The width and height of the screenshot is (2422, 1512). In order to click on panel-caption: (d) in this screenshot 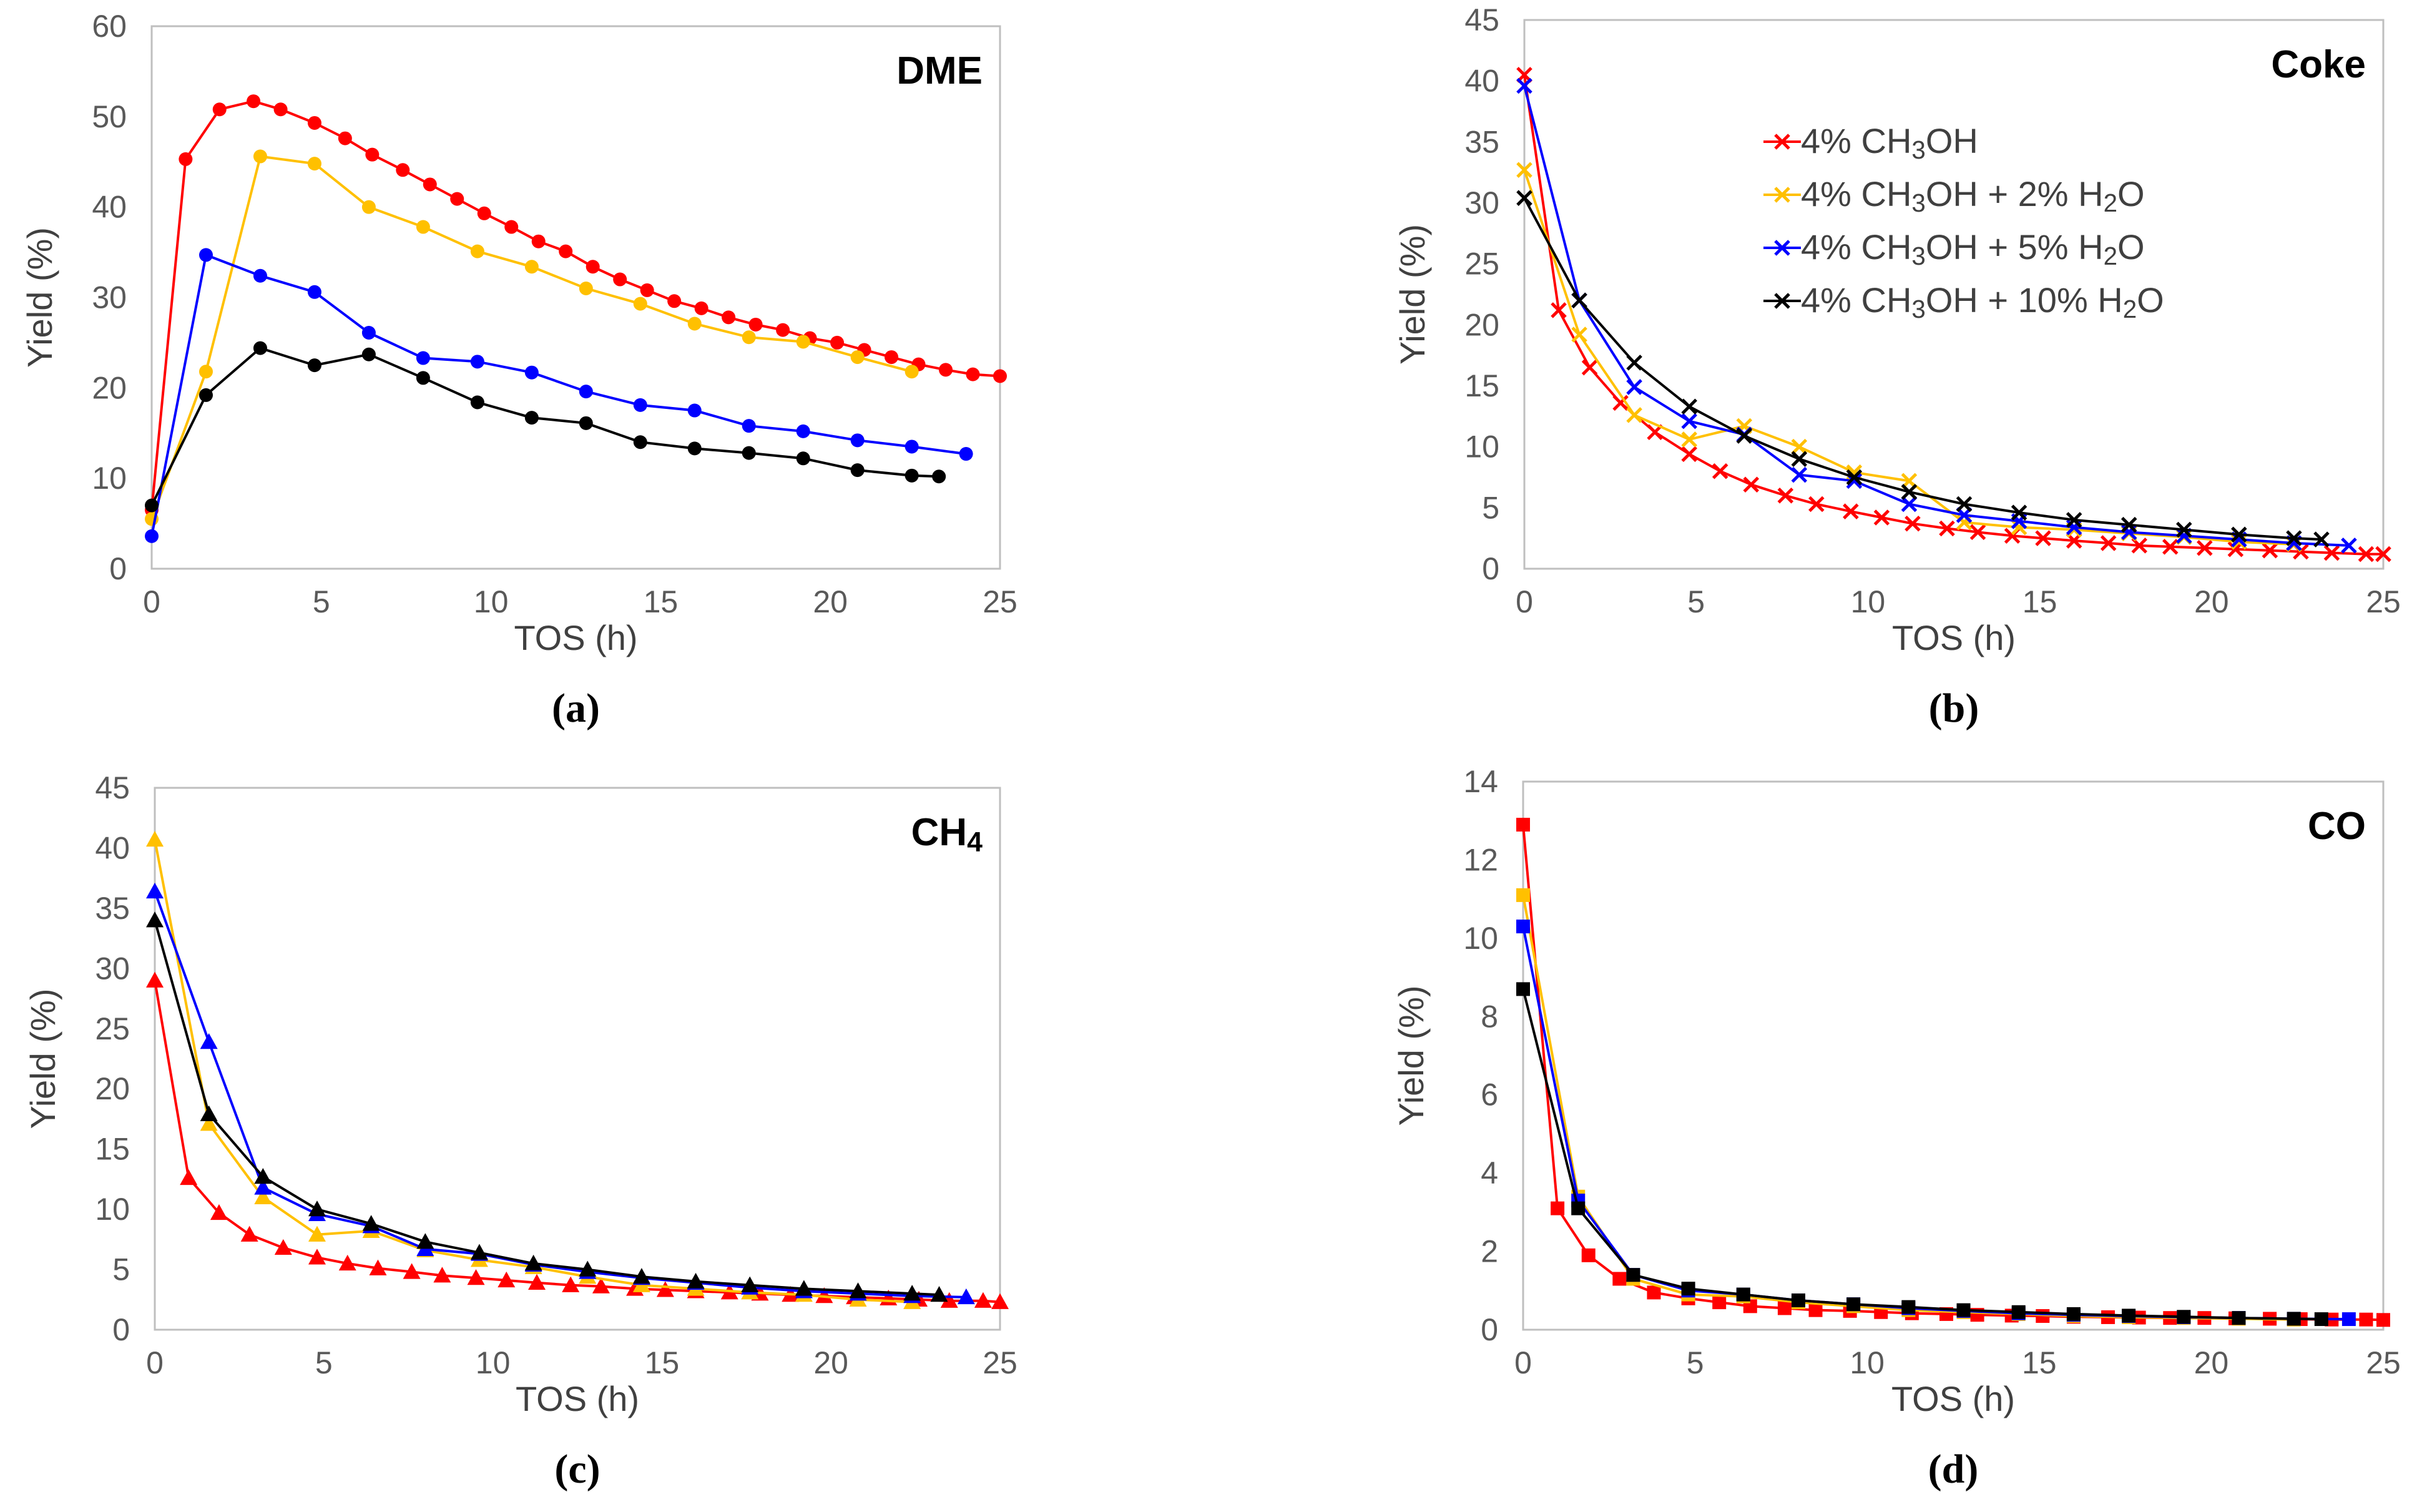, I will do `click(1953, 1469)`.